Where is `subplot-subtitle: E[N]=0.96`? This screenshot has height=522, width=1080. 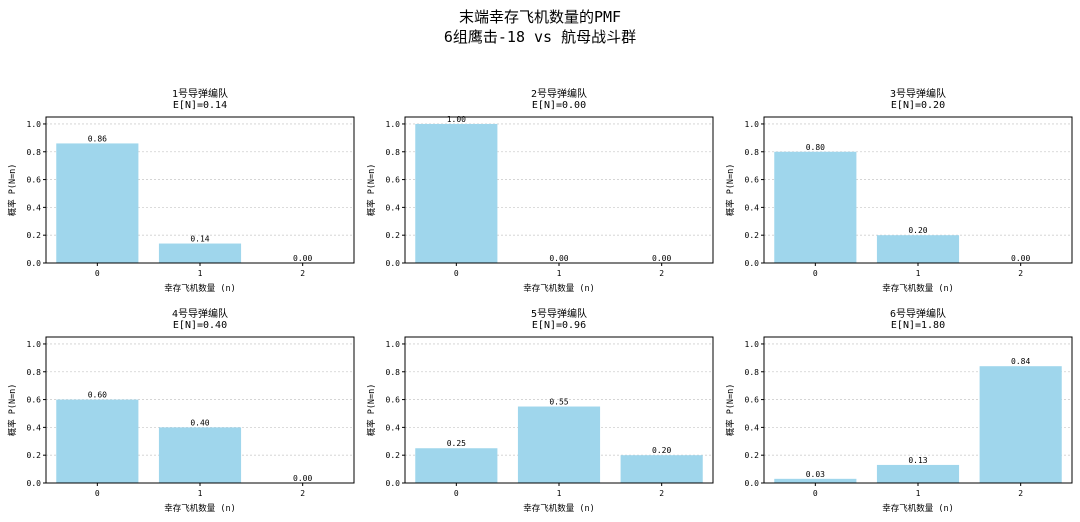 subplot-subtitle: E[N]=0.96 is located at coordinates (559, 325).